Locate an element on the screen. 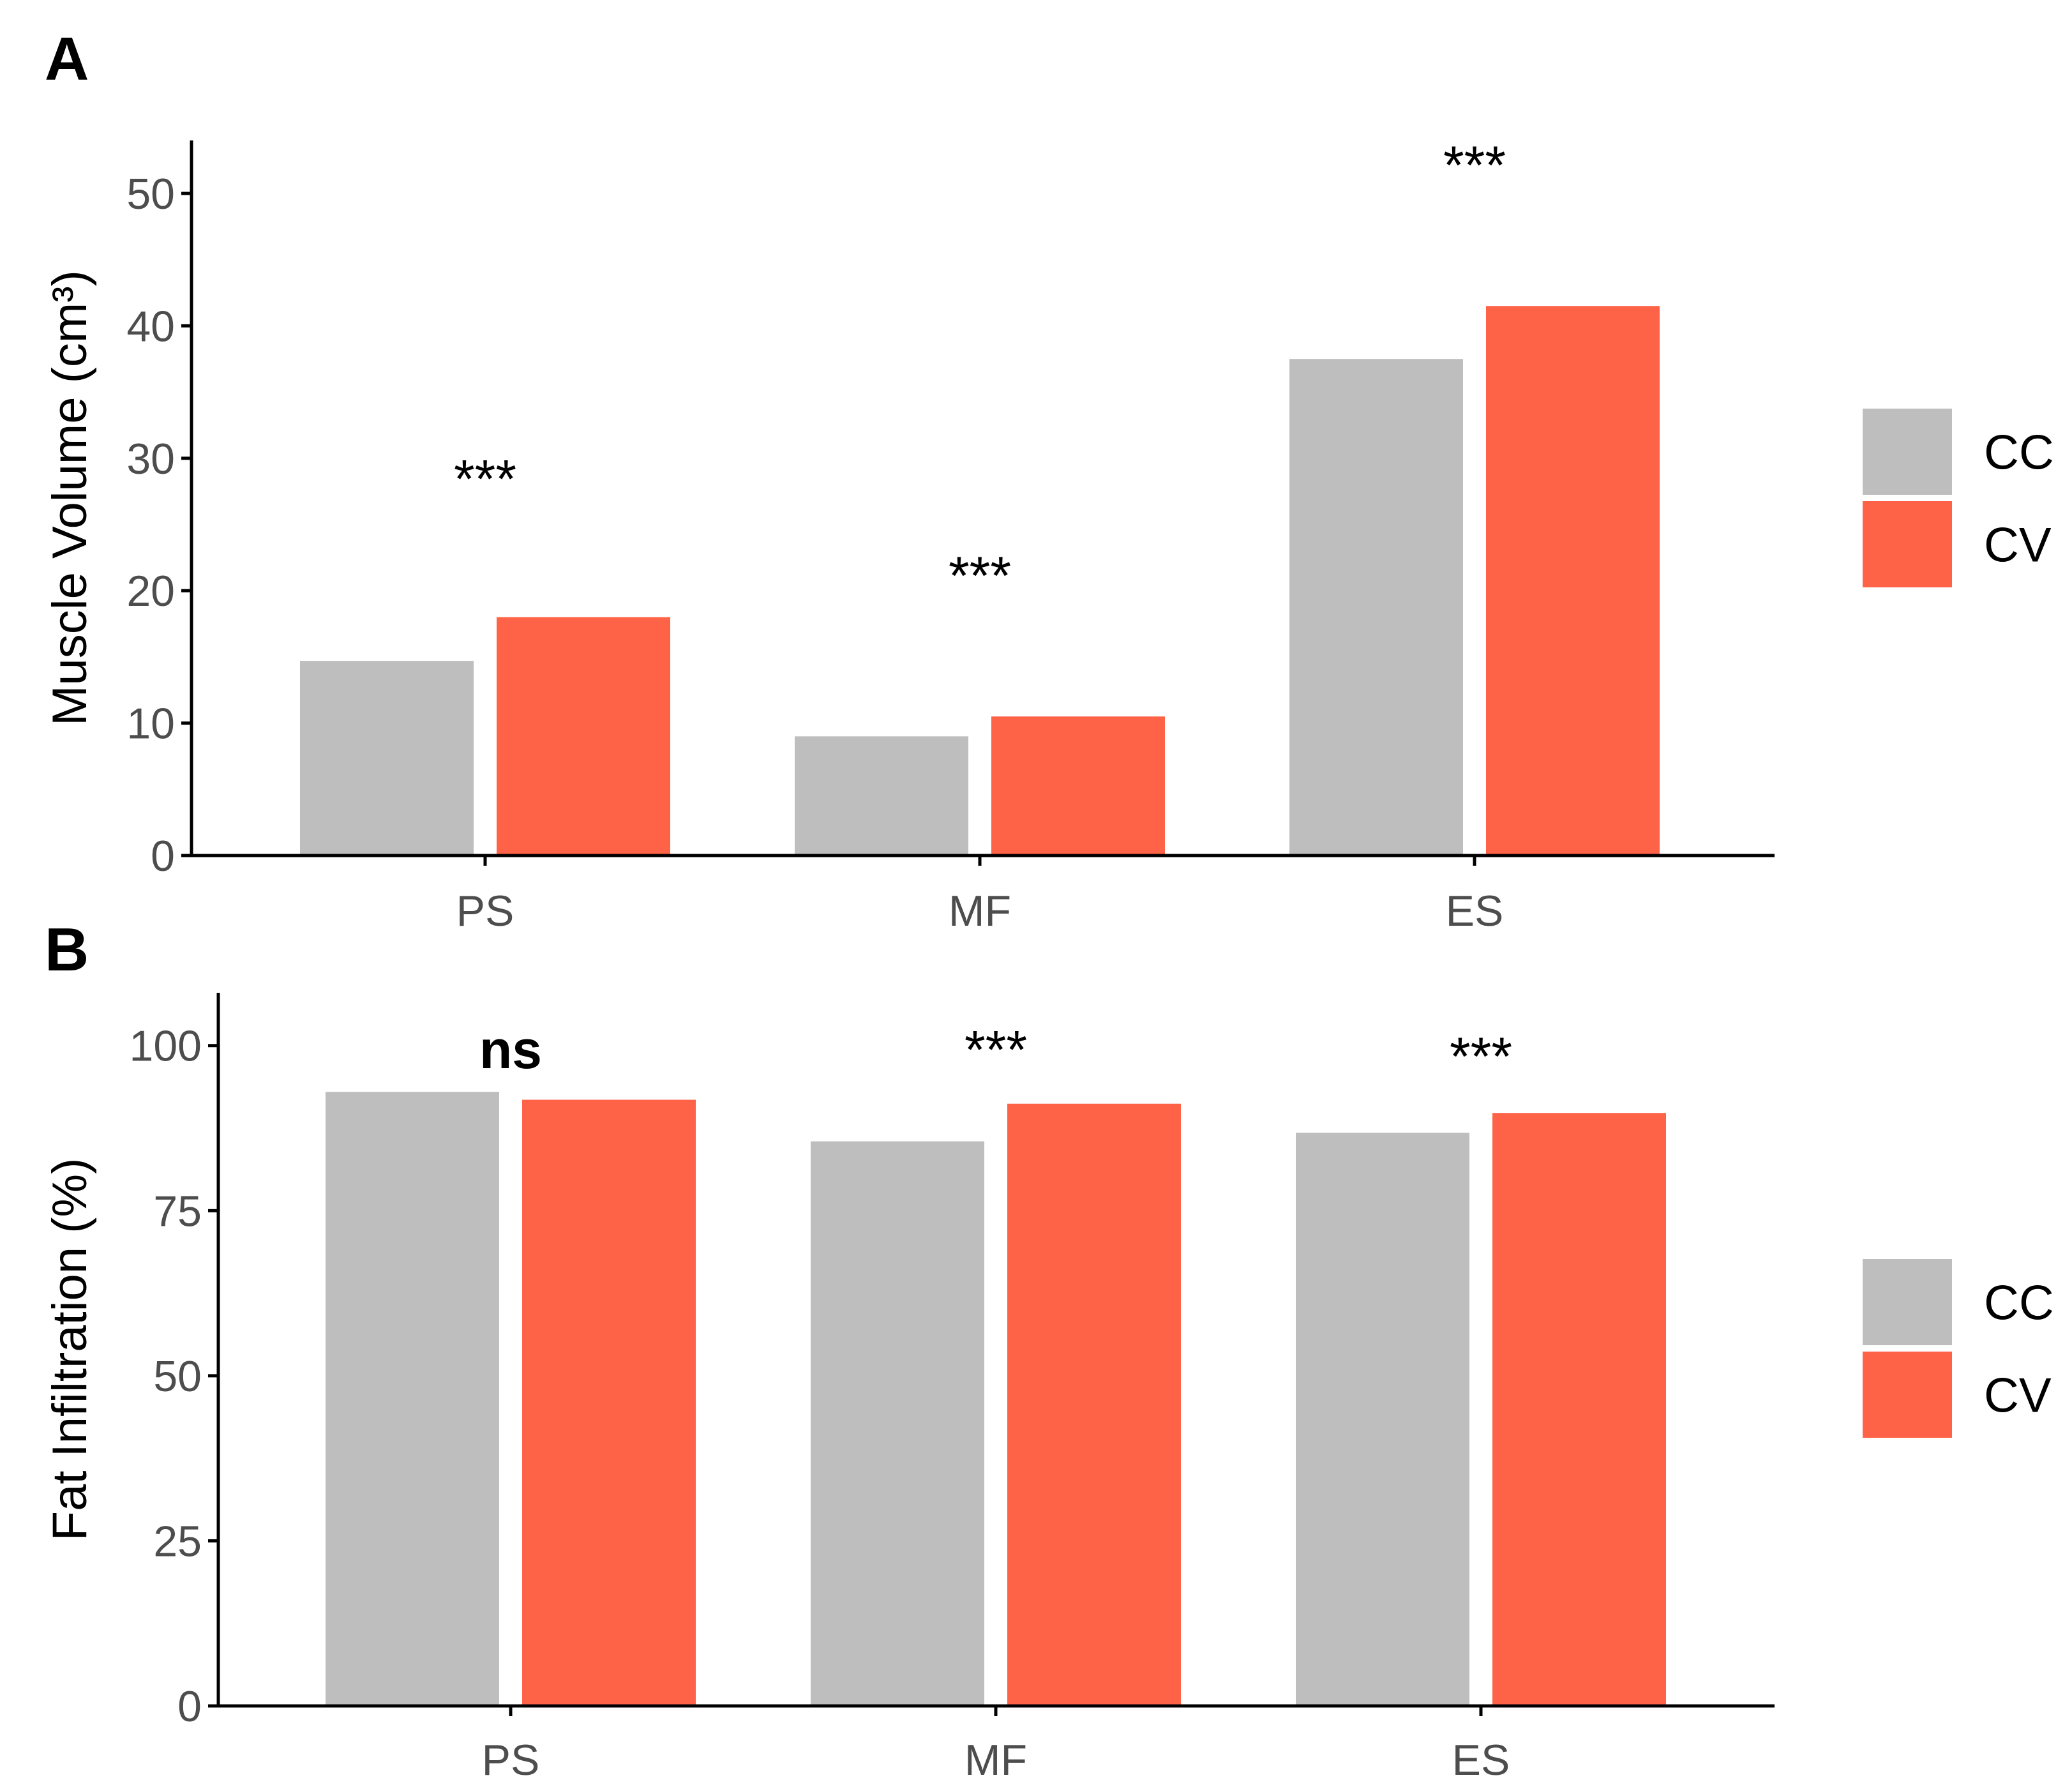 The width and height of the screenshot is (2072, 1787). y-tick-label: 25 is located at coordinates (178, 1541).